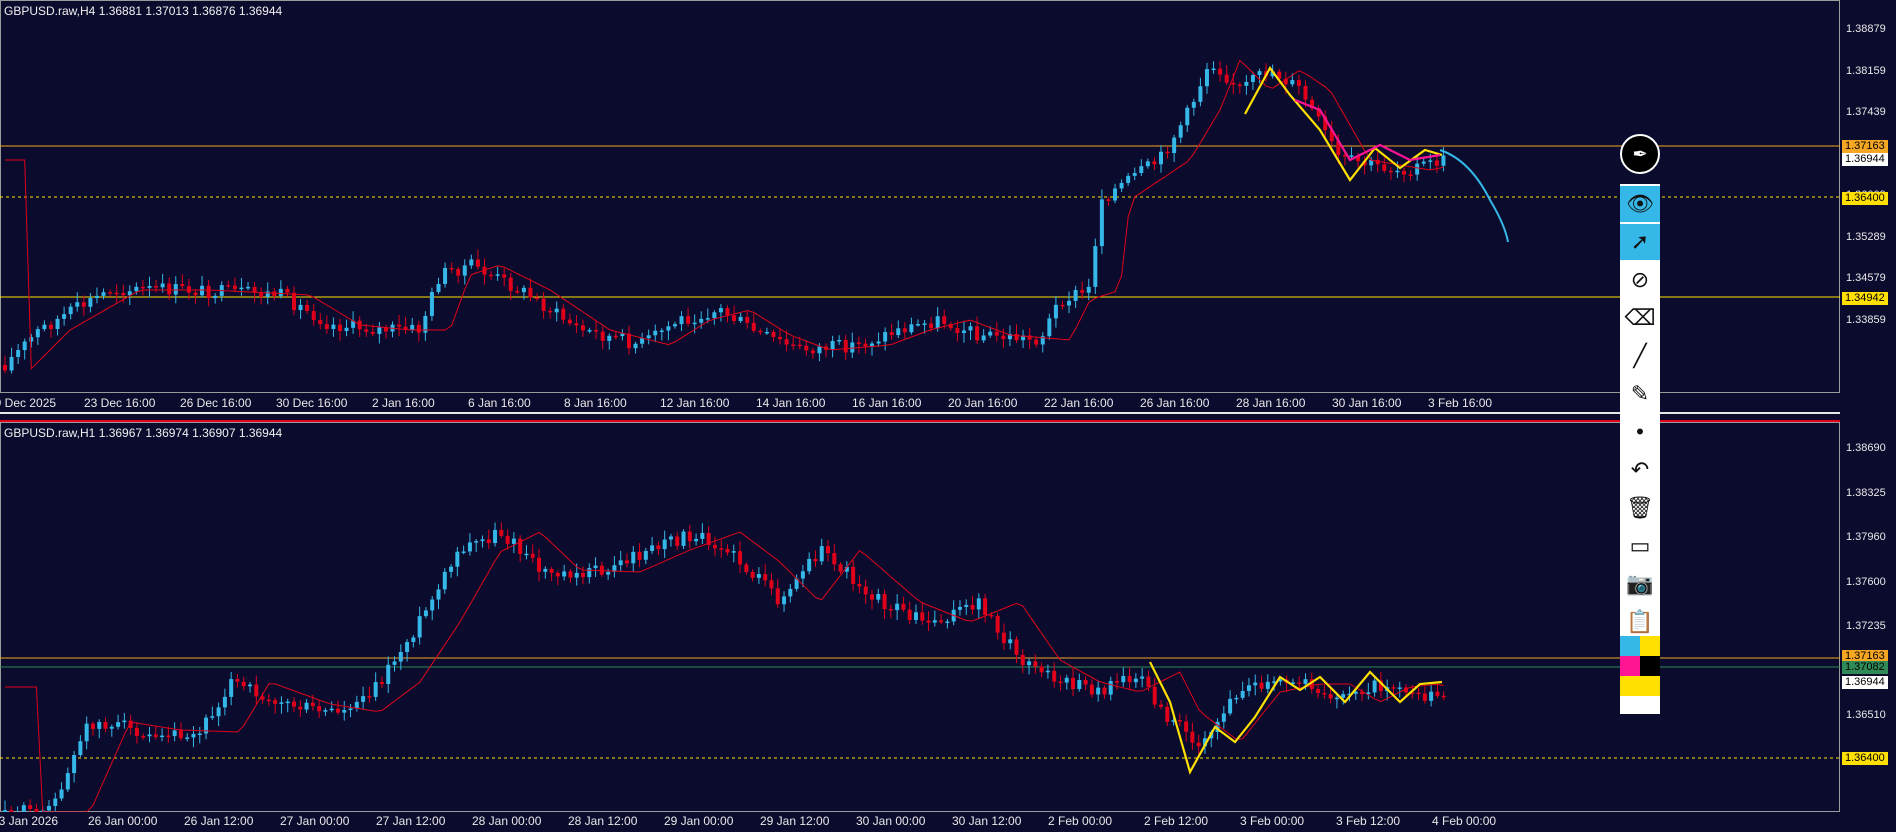  What do you see at coordinates (1640, 507) in the screenshot?
I see `trash-icon: 🗑` at bounding box center [1640, 507].